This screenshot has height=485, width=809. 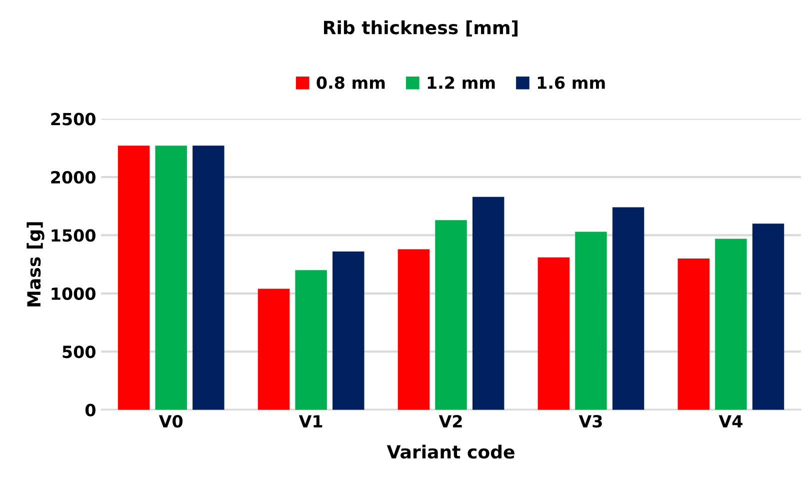 I want to click on y-axis-title: Mass [g], so click(x=35, y=264).